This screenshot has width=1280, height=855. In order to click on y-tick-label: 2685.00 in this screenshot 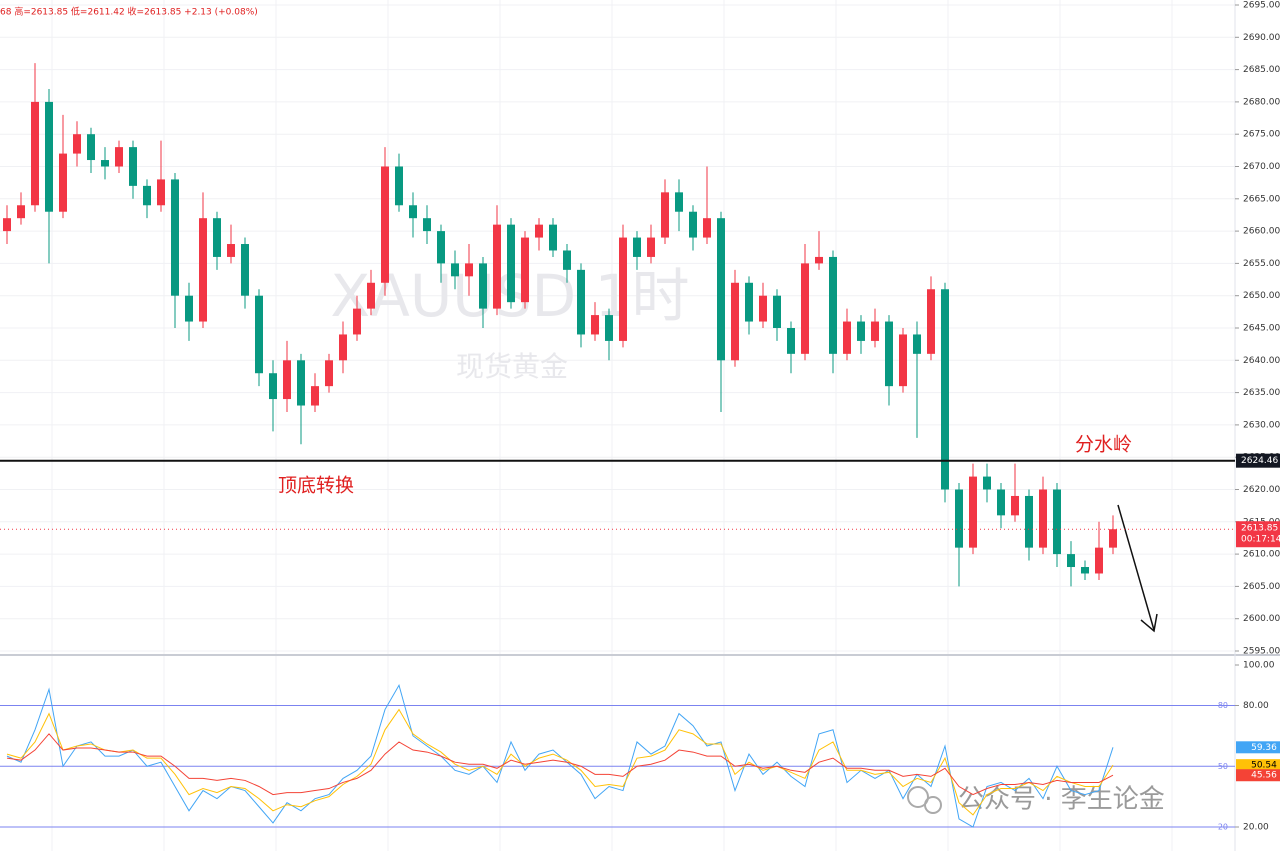, I will do `click(1261, 70)`.